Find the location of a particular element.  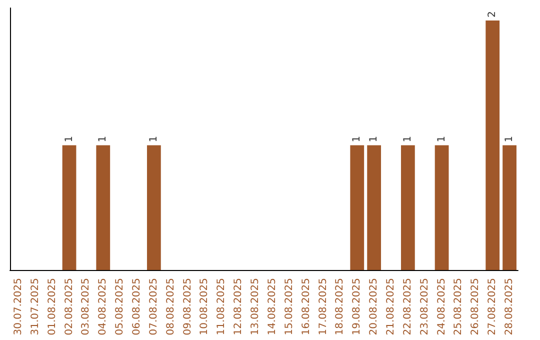

x-tick-label: 09.08.2025 is located at coordinates (188, 307).